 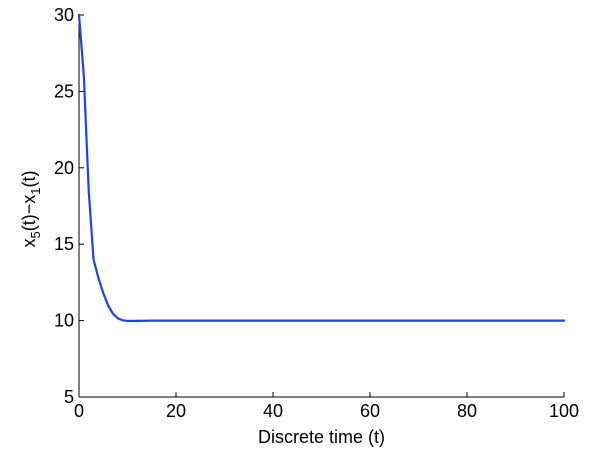 I want to click on y-axis-label-part: x, so click(x=29, y=242).